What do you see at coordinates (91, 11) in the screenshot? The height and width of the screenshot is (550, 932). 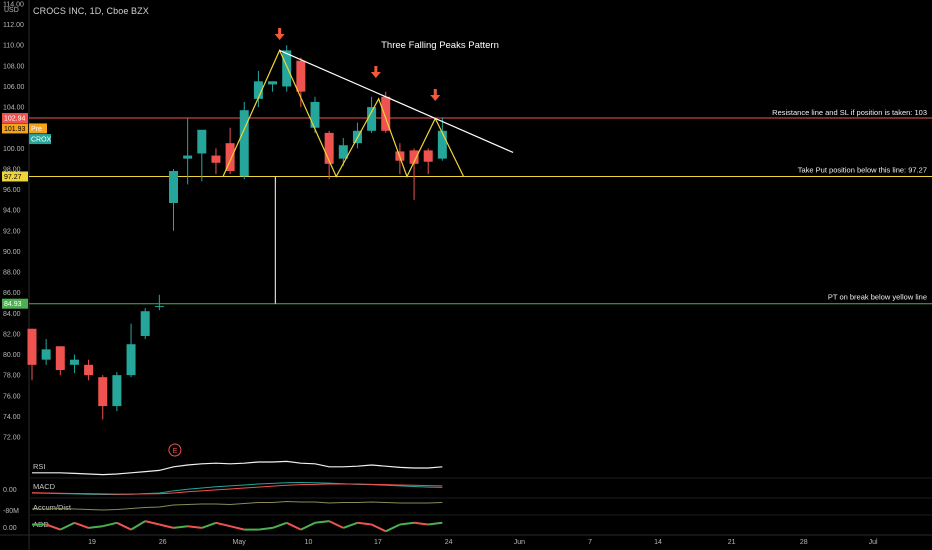 I see `chart-header: CROCS INC, 1D, Cboe BZX` at bounding box center [91, 11].